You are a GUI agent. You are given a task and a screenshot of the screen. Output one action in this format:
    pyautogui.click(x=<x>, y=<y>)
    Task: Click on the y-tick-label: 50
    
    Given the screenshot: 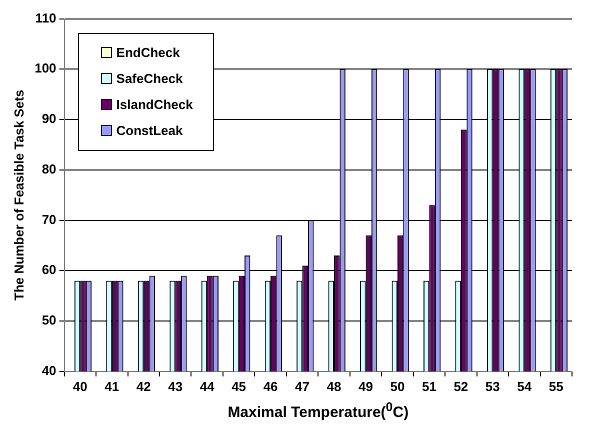 What is the action you would take?
    pyautogui.click(x=49, y=320)
    